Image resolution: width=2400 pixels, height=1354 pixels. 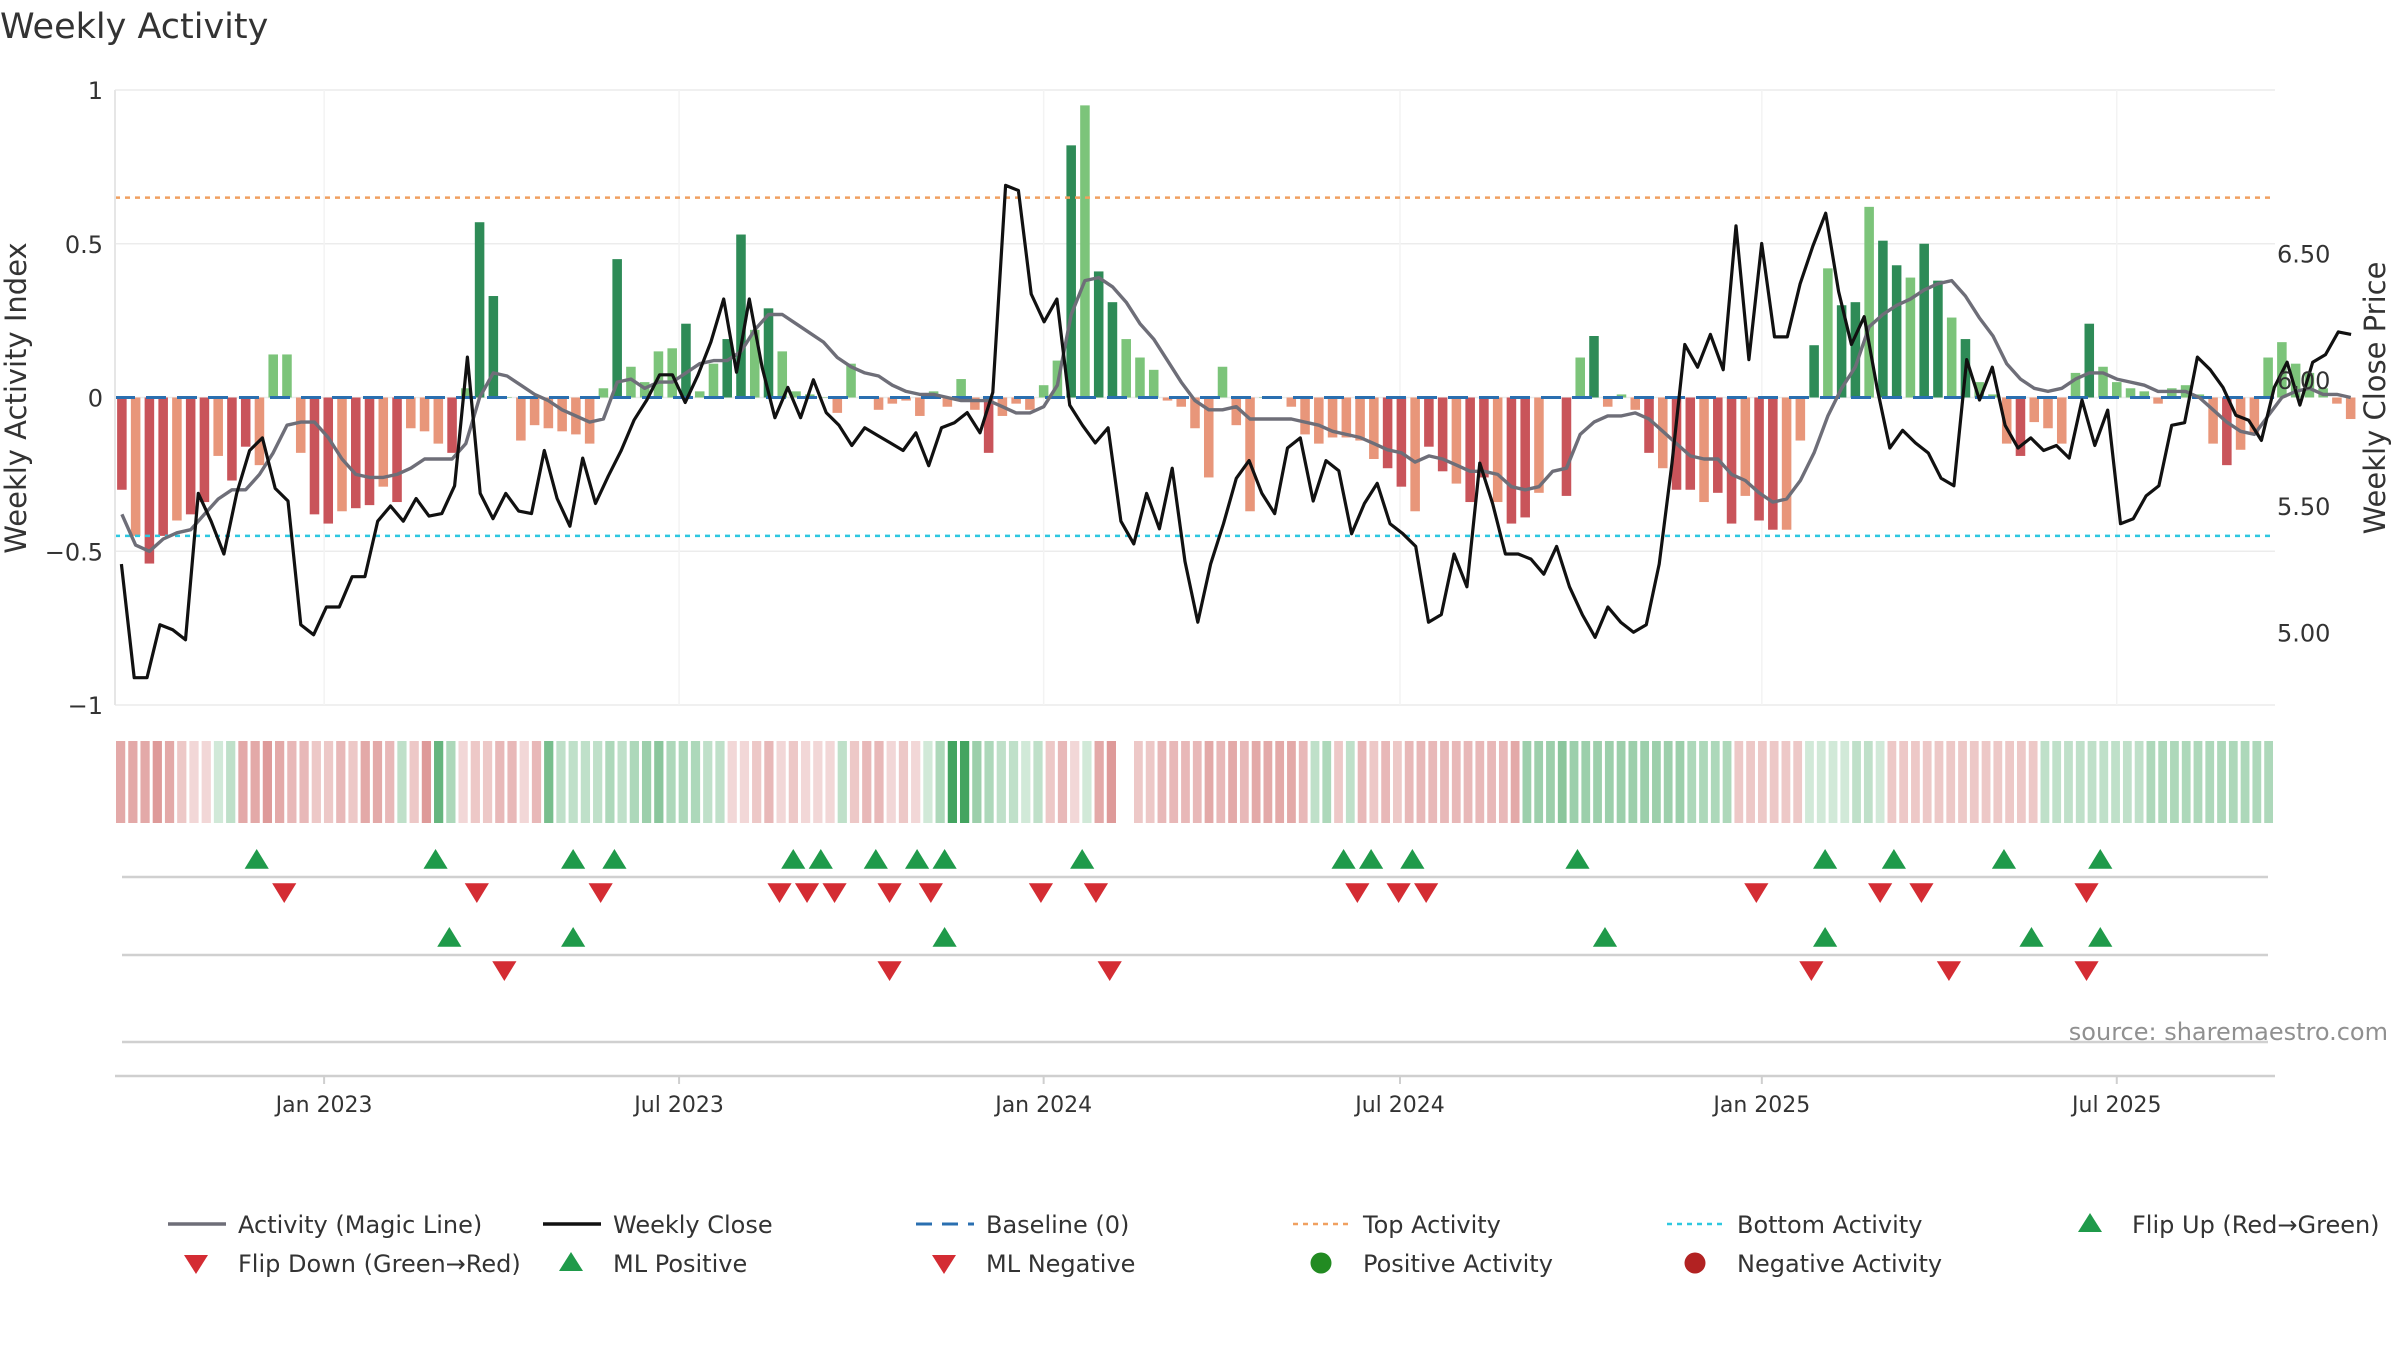 What do you see at coordinates (2303, 381) in the screenshot?
I see `y-tick-label-right: 6.00` at bounding box center [2303, 381].